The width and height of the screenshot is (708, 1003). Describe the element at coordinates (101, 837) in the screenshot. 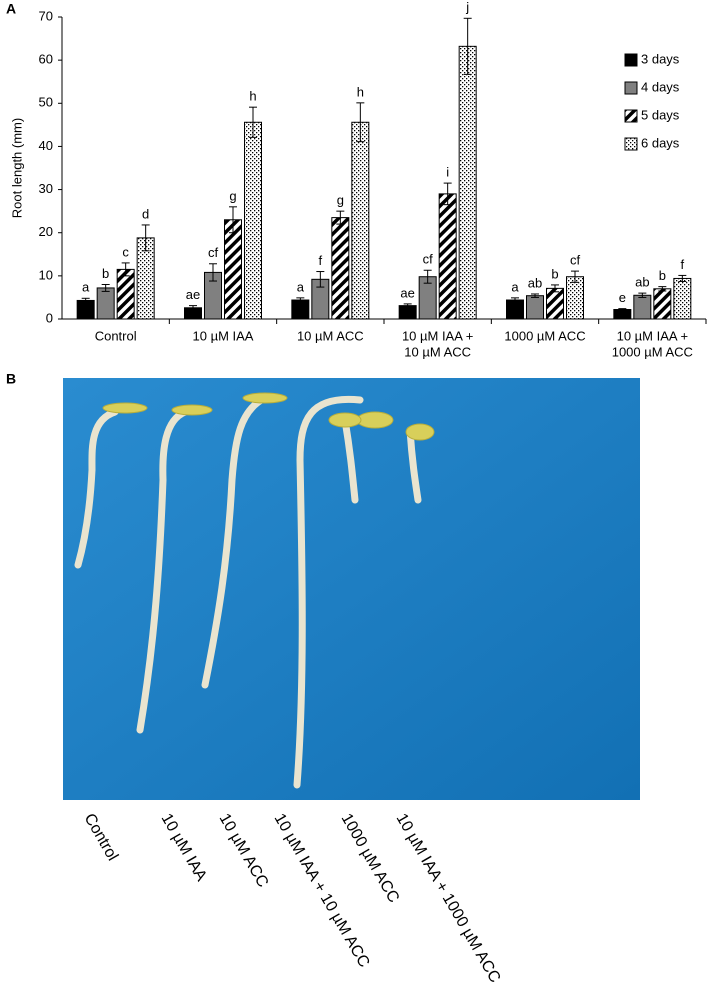

I see `photo-label: Control` at that location.